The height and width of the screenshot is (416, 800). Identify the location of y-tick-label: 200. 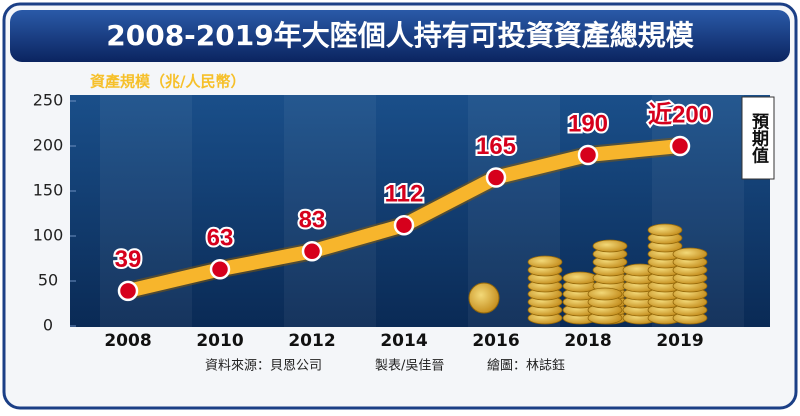
(48, 145).